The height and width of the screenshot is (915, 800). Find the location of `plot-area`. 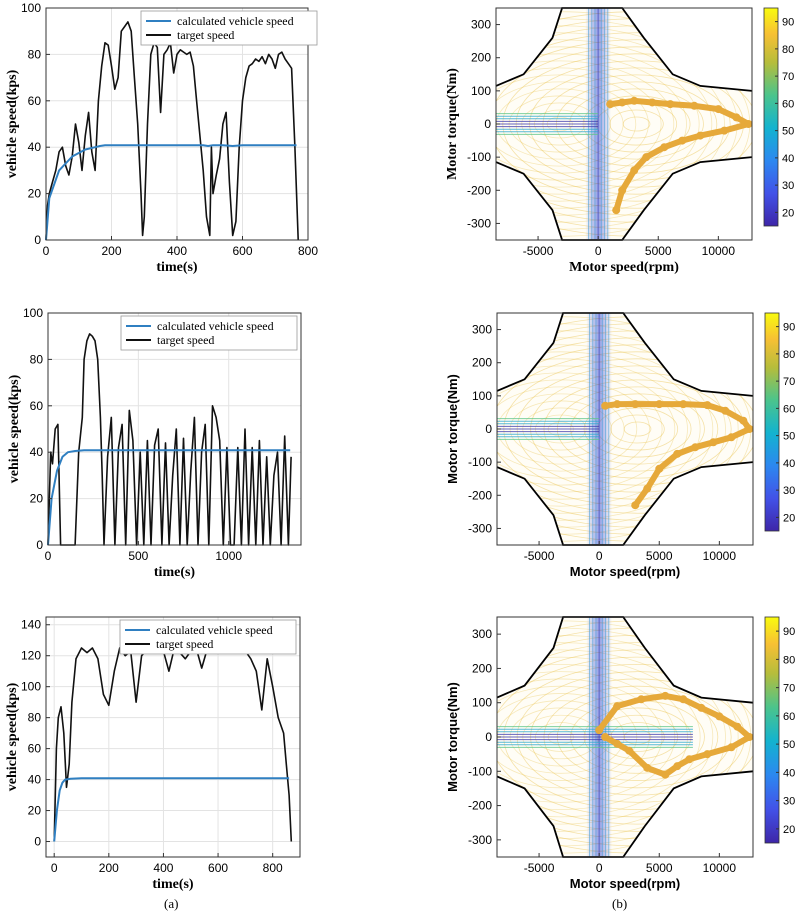

plot-area is located at coordinates (174, 429).